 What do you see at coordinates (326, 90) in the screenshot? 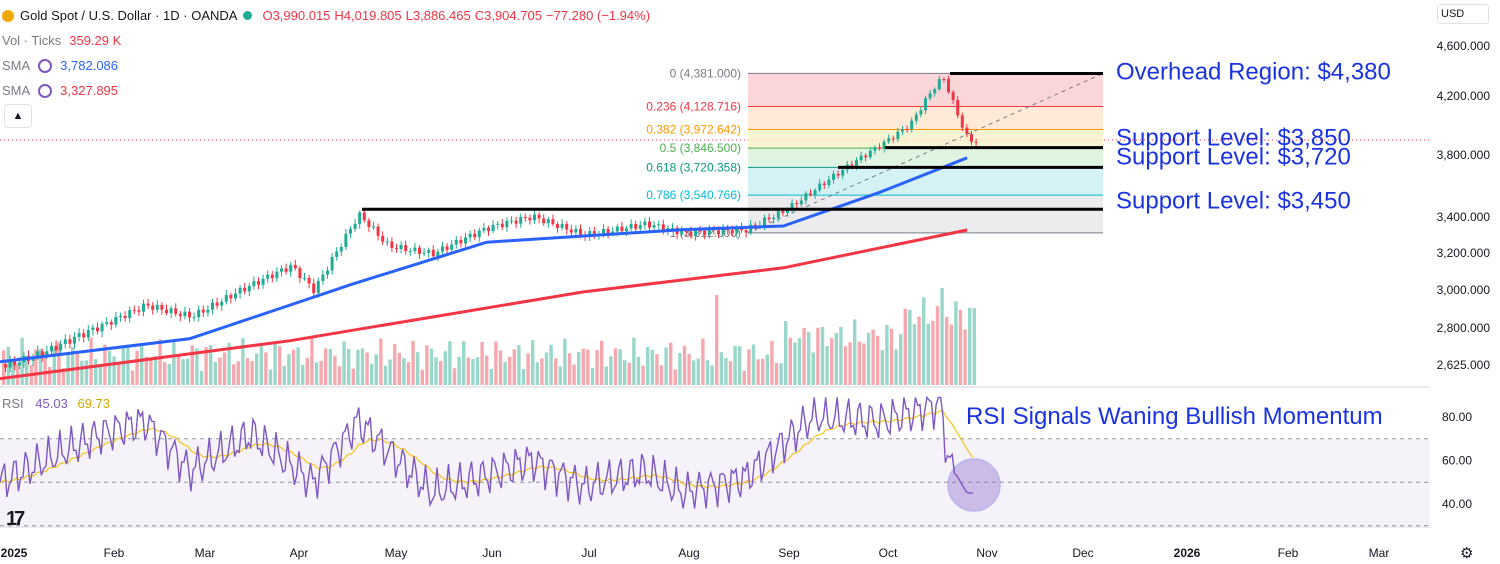
I see `sma2-row: SMA 3,327.895` at bounding box center [326, 90].